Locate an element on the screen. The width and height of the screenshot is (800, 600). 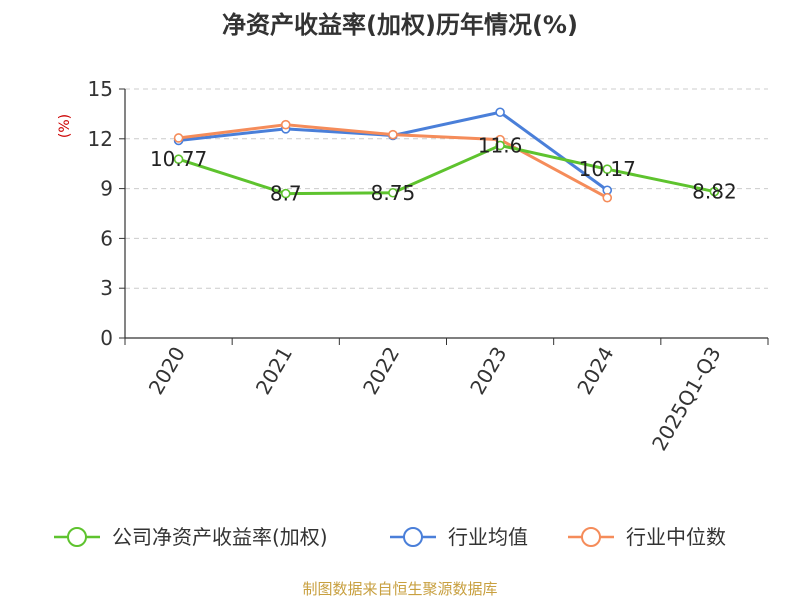
chart-title: 净资产收益率(加权)历年情况(%) is located at coordinates (400, 25).